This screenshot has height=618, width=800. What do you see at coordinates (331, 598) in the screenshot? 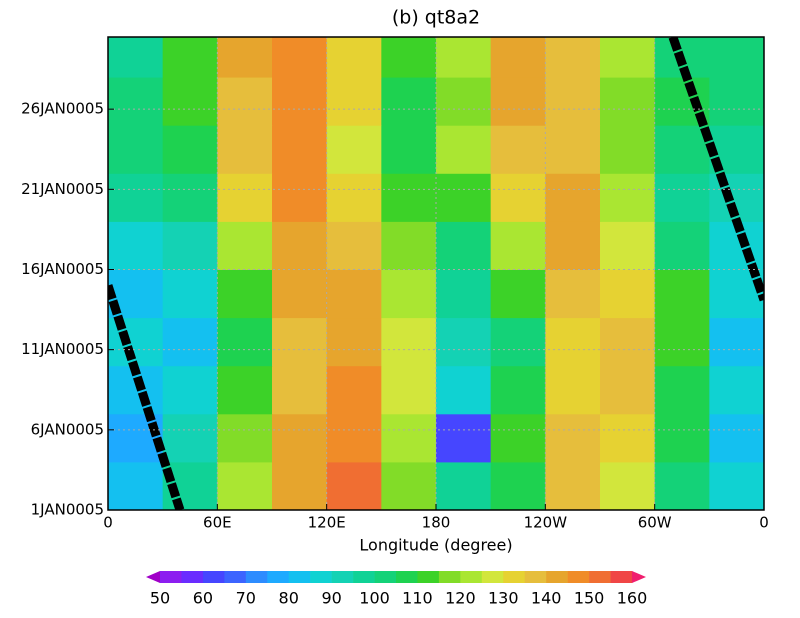
I see `colorbar-label: 90` at bounding box center [331, 598].